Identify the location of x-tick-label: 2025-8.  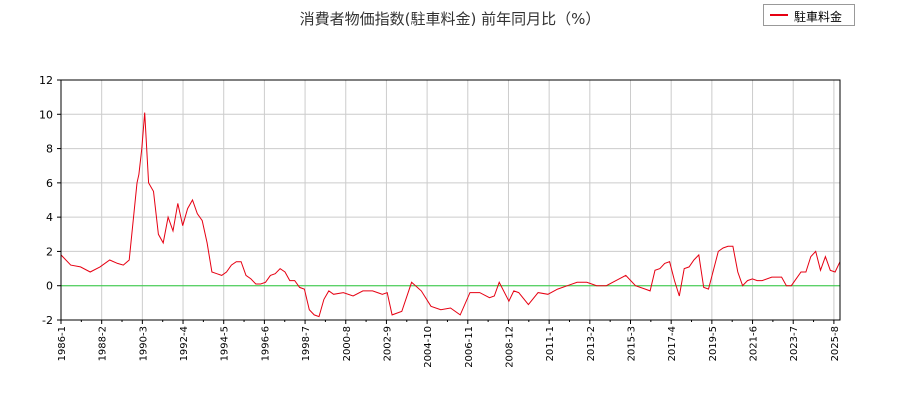
(835, 343).